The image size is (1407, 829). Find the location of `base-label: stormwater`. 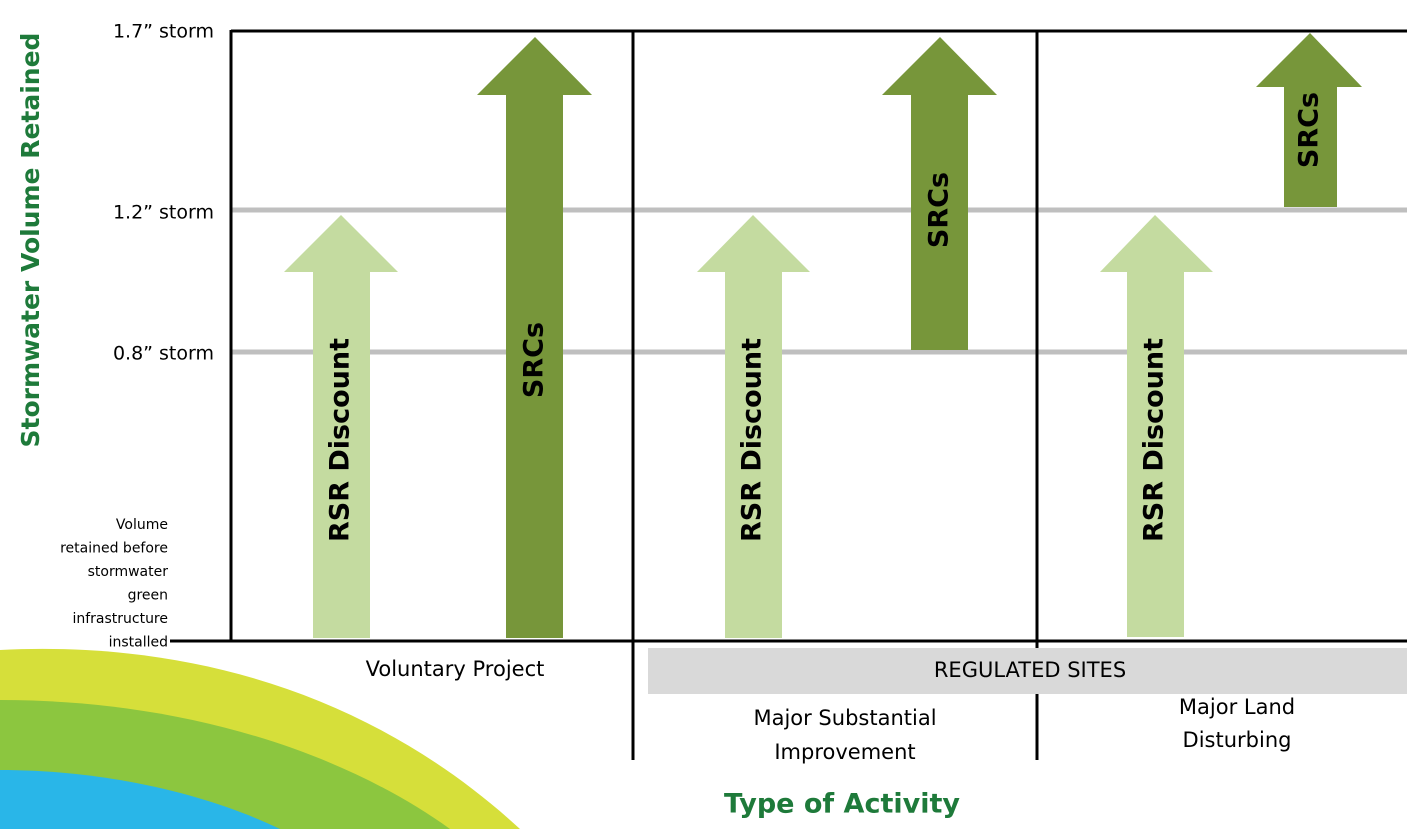

base-label: stormwater is located at coordinates (128, 572).